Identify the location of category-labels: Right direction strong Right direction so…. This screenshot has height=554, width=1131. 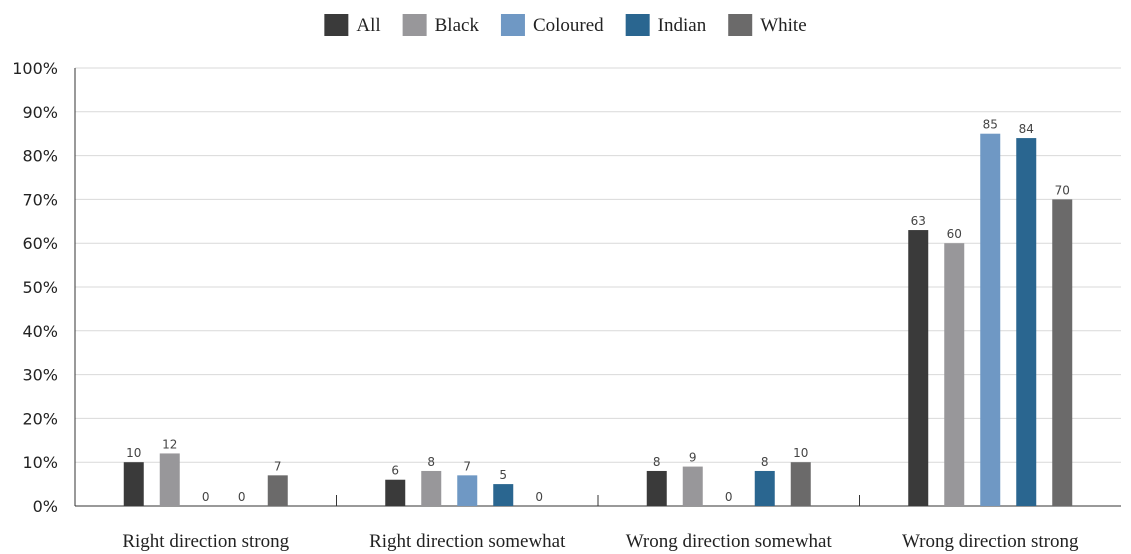
(600, 541).